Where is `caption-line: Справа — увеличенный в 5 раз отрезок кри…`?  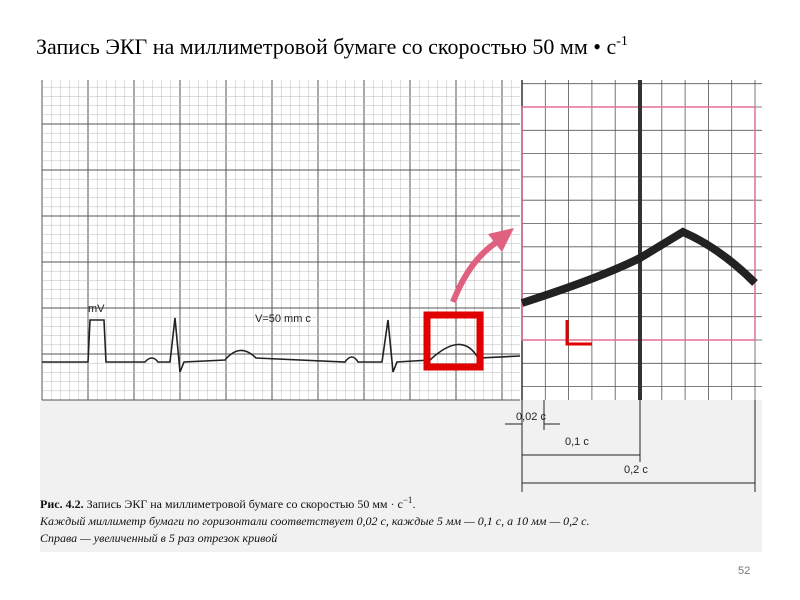 caption-line: Справа — увеличенный в 5 раз отрезок кри… is located at coordinates (158, 538).